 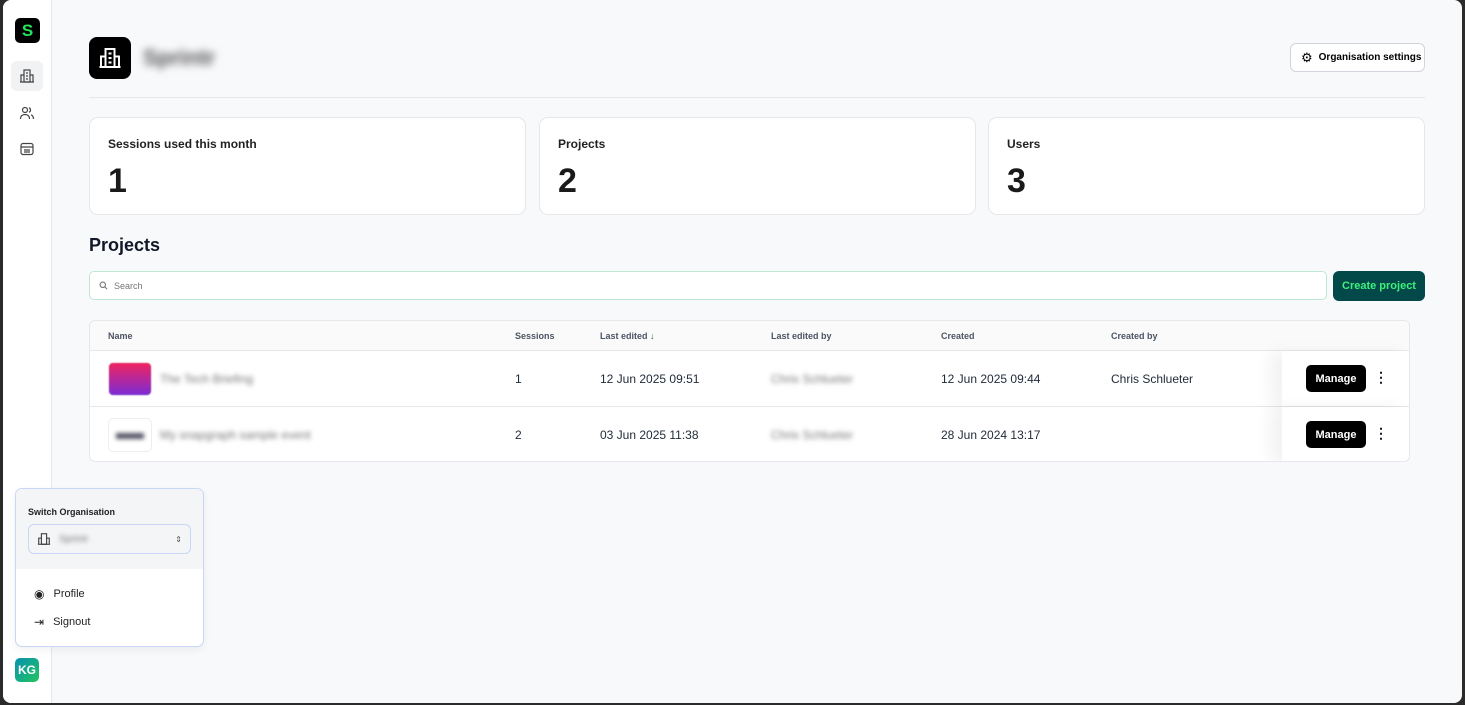 What do you see at coordinates (1152, 379) in the screenshot?
I see `created-by: Chris Schlueter` at bounding box center [1152, 379].